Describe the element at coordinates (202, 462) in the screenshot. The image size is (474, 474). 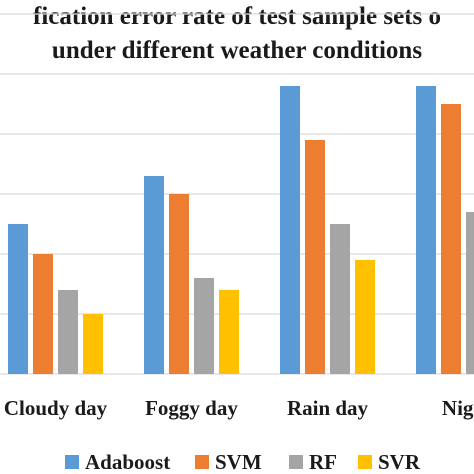
I see `legend-swatch-svm` at that location.